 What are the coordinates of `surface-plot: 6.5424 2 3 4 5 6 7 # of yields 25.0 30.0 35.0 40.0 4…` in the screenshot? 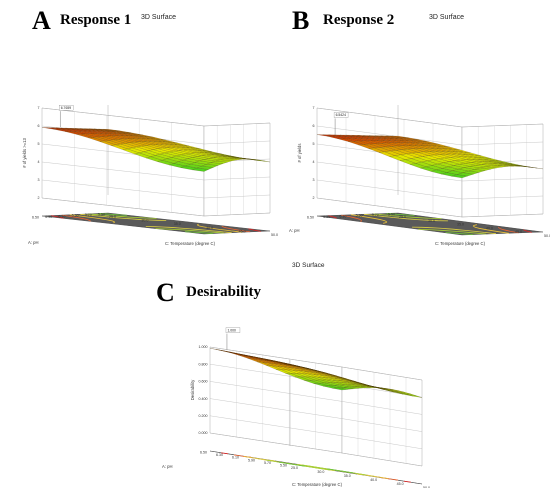 It's located at (419, 175).